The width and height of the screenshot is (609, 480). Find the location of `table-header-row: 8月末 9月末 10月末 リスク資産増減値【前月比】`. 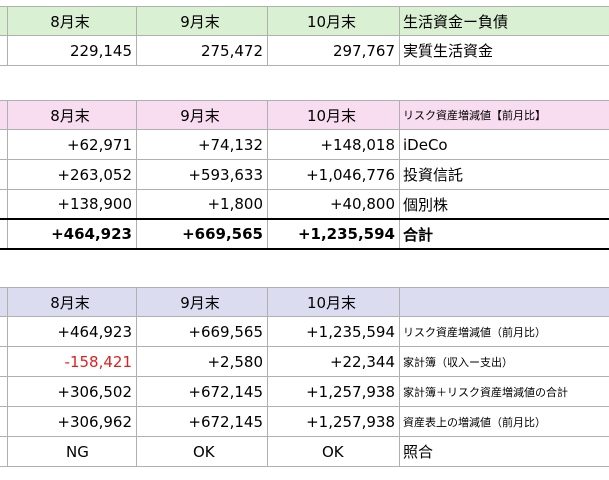

table-header-row: 8月末 9月末 10月末 リスク資産増減値【前月比】 is located at coordinates (304, 115).